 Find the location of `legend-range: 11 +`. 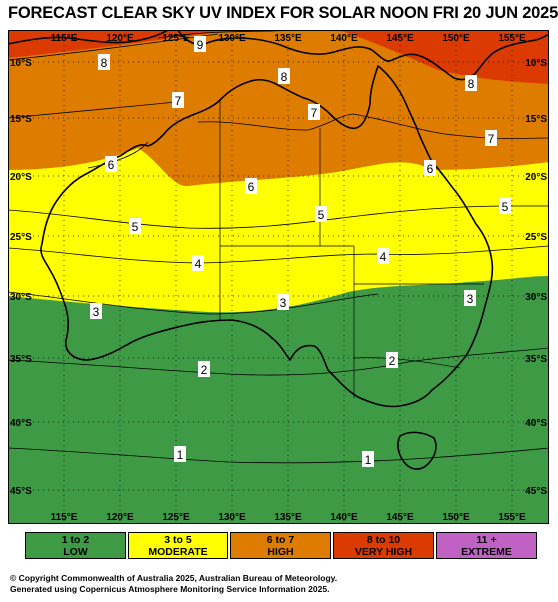

legend-range: 11 + is located at coordinates (486, 540).